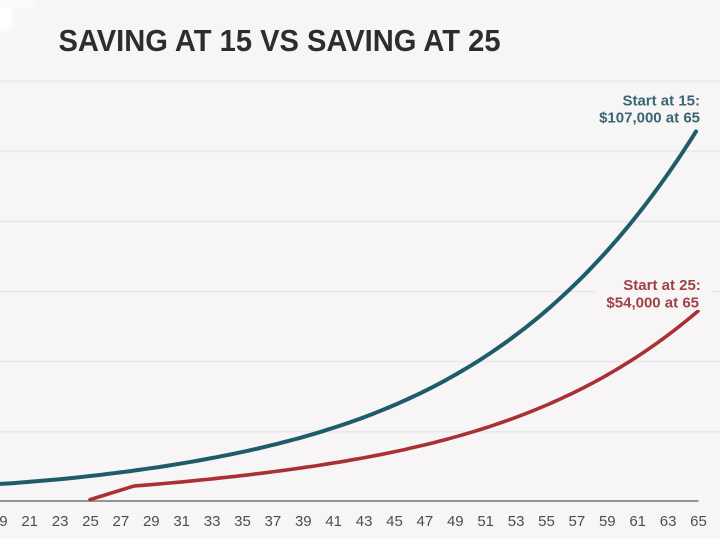 This screenshot has width=720, height=539. I want to click on svg-text: 19, so click(4, 521).